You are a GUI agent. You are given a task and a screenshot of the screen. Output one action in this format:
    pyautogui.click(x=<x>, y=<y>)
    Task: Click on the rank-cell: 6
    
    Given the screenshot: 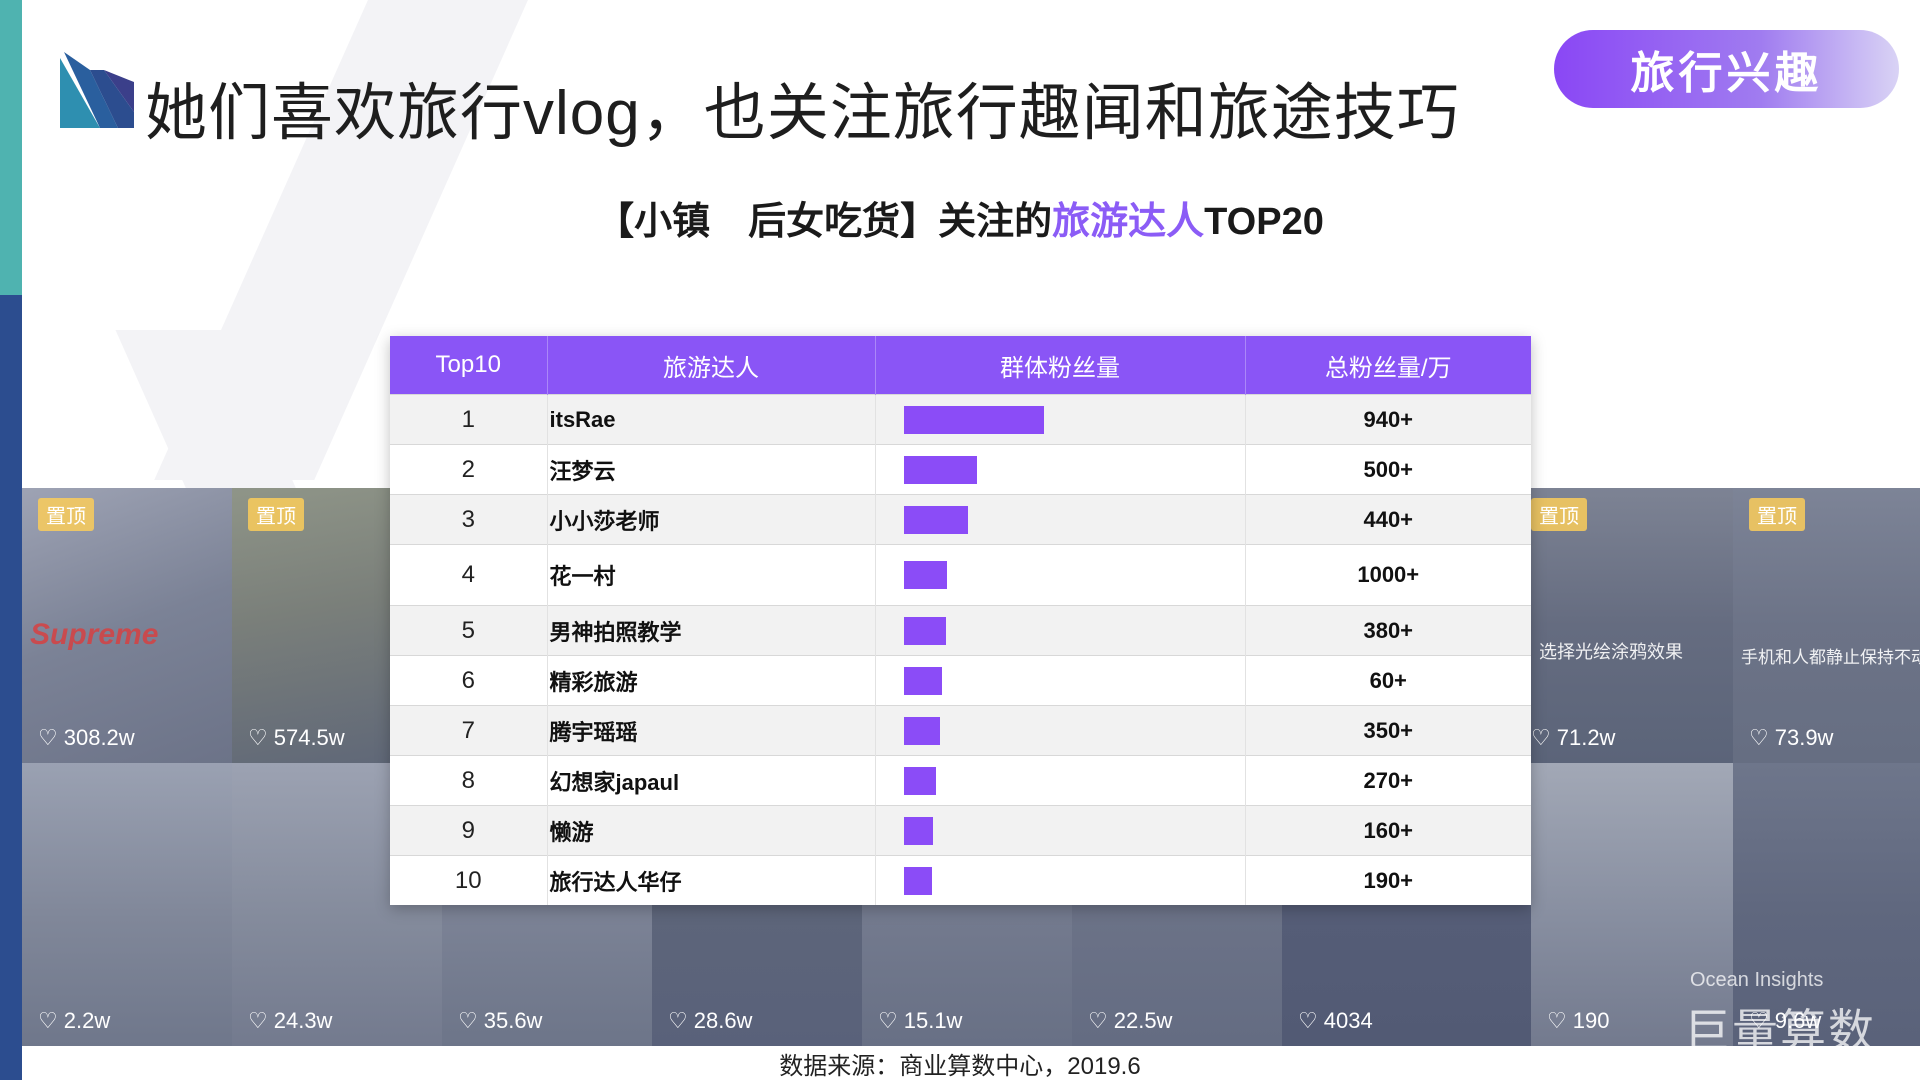 What is the action you would take?
    pyautogui.click(x=469, y=680)
    